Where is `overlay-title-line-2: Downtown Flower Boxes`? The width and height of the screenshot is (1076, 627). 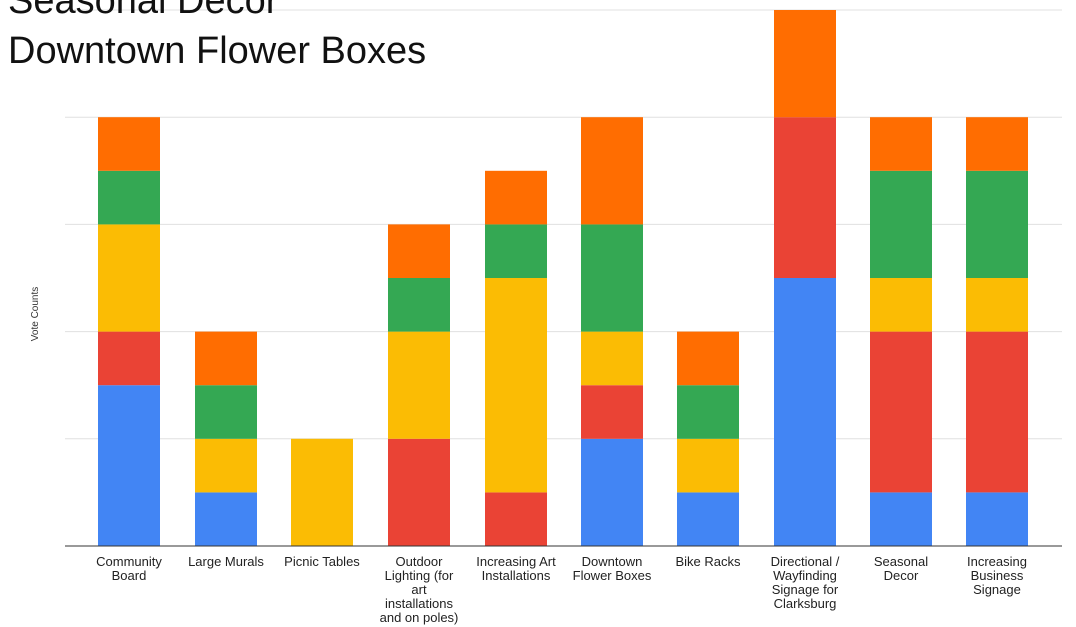 overlay-title-line-2: Downtown Flower Boxes is located at coordinates (217, 51).